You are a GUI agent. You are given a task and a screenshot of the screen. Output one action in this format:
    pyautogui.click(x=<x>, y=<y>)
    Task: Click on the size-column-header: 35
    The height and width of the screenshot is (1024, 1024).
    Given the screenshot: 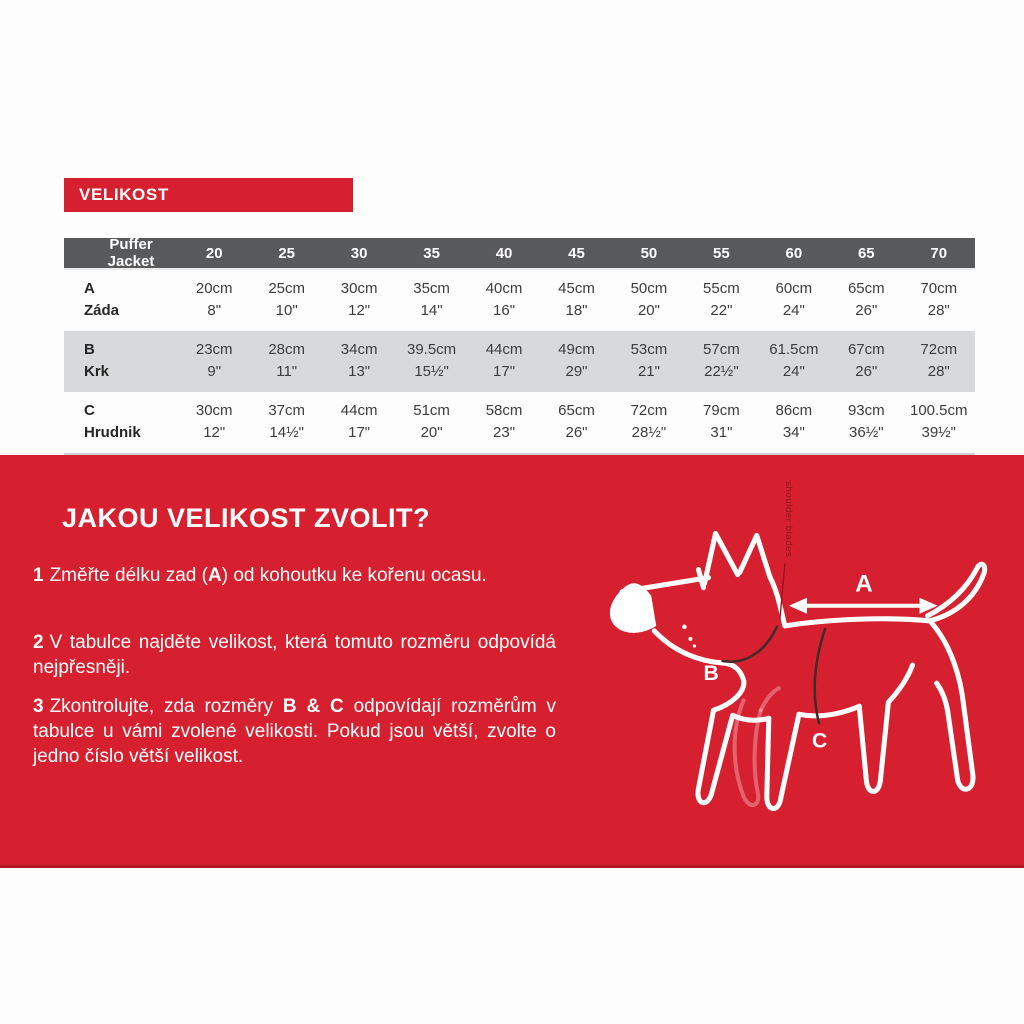 What is the action you would take?
    pyautogui.click(x=431, y=253)
    